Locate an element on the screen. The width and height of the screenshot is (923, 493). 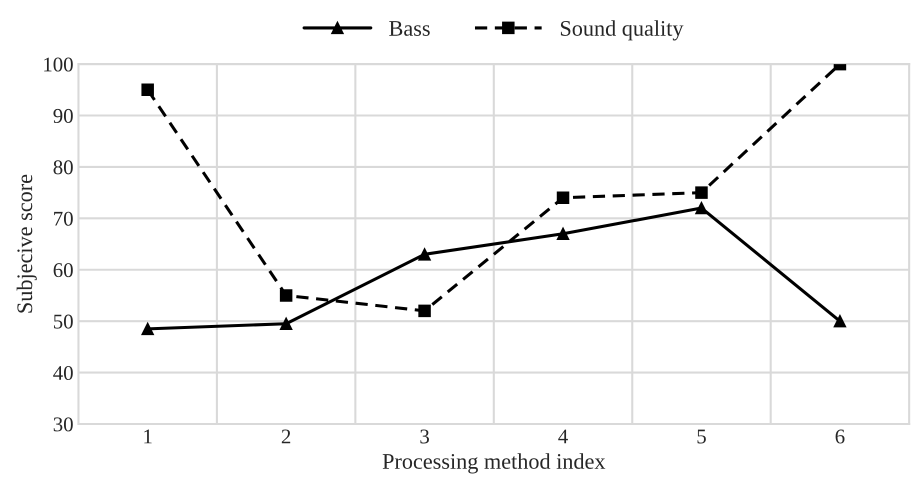
legend-label: Bass is located at coordinates (409, 28).